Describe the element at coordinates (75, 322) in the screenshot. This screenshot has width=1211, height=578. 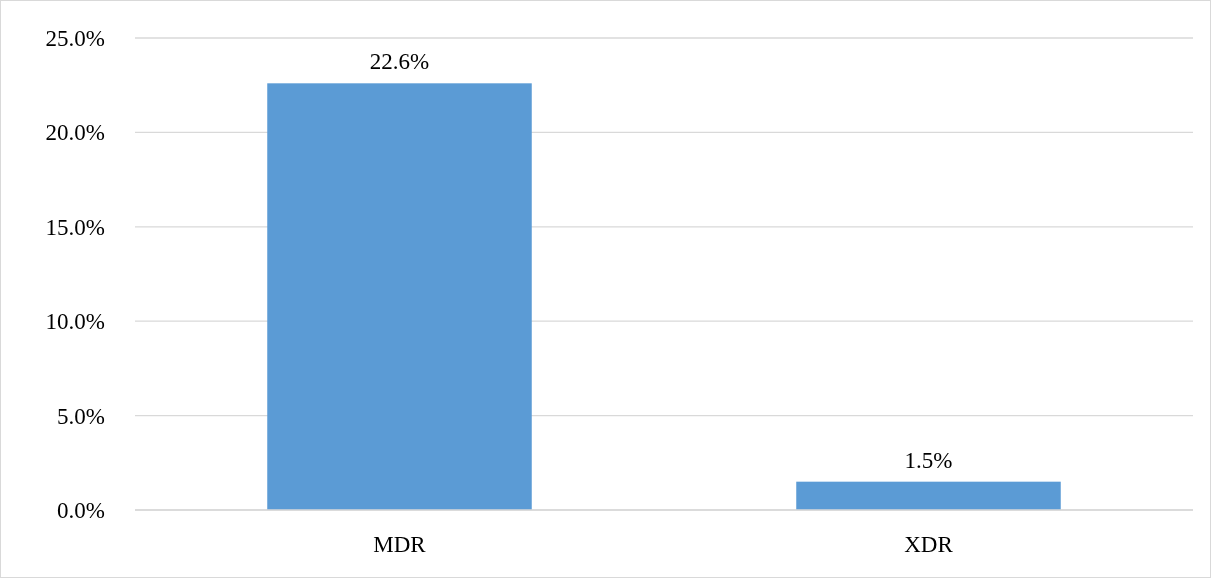
I see `y-tick-label: 10.0%` at that location.